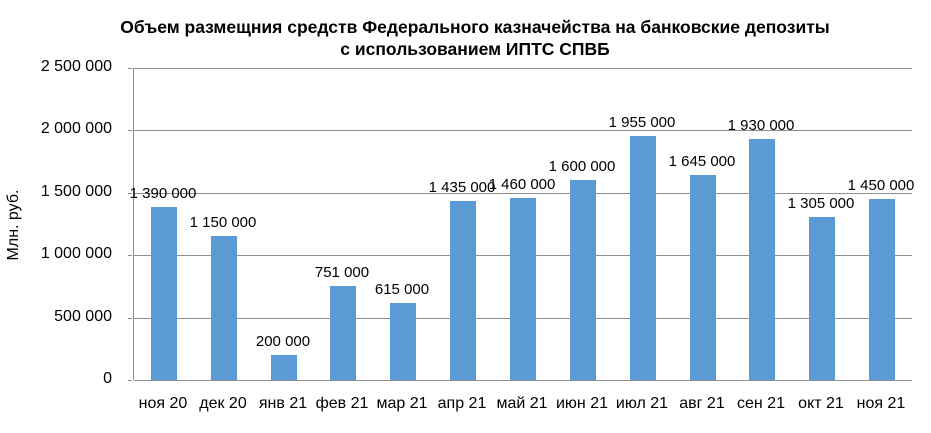  I want to click on y-tick-label: 1 500 000, so click(76, 191).